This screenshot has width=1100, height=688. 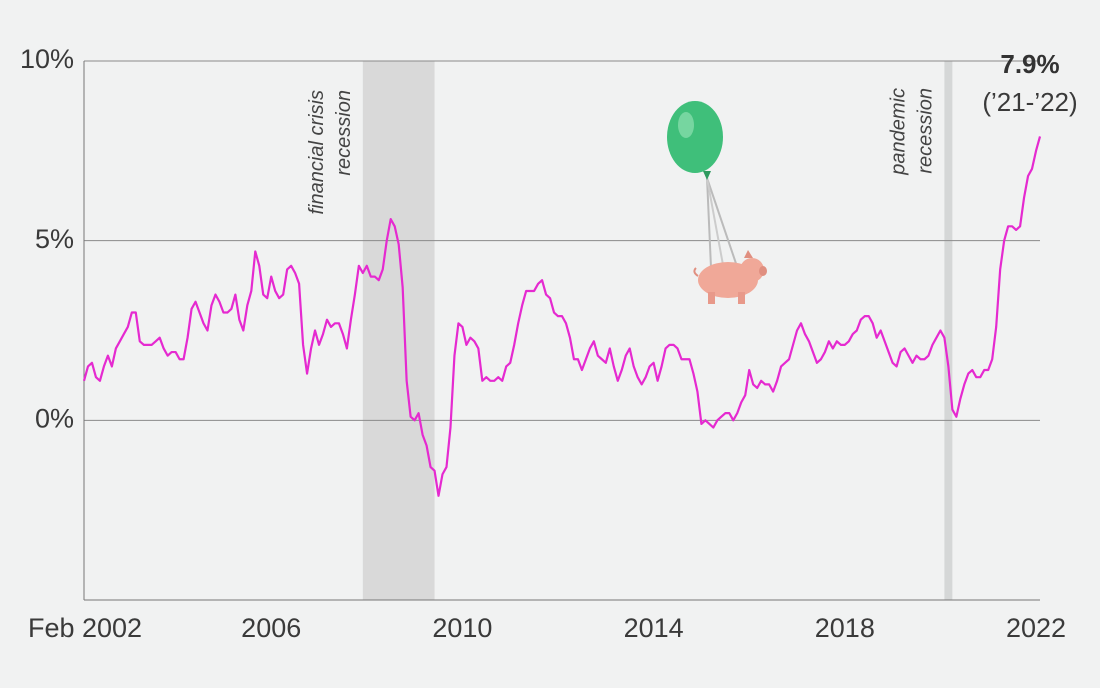 What do you see at coordinates (1036, 628) in the screenshot?
I see `x-tick-label: 2022` at bounding box center [1036, 628].